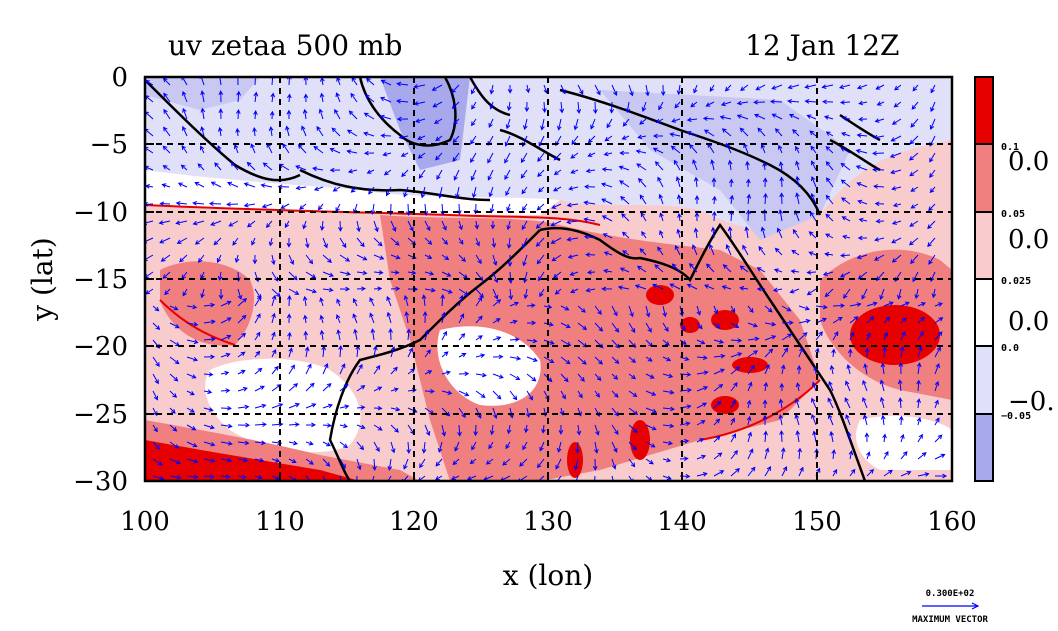 The width and height of the screenshot is (1058, 631). Describe the element at coordinates (904, 442) in the screenshot. I see `field-region-neutral-tasman` at that location.